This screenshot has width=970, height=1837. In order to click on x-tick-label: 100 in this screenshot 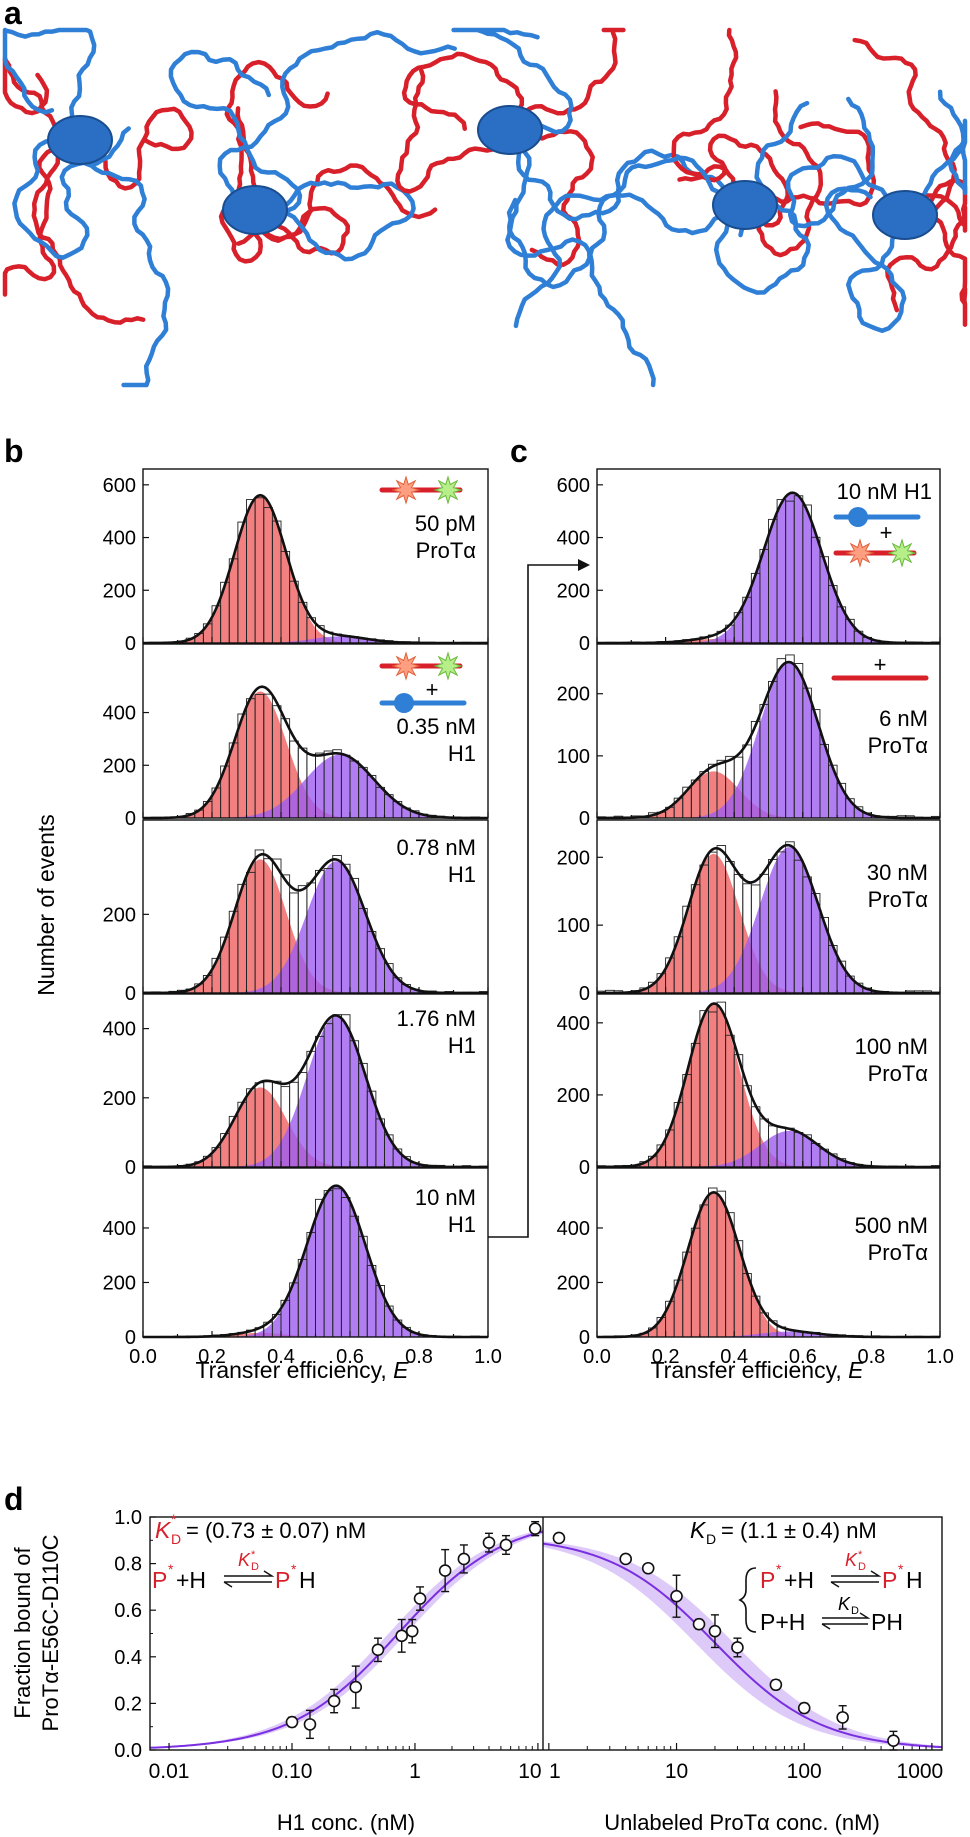, I will do `click(804, 1771)`.